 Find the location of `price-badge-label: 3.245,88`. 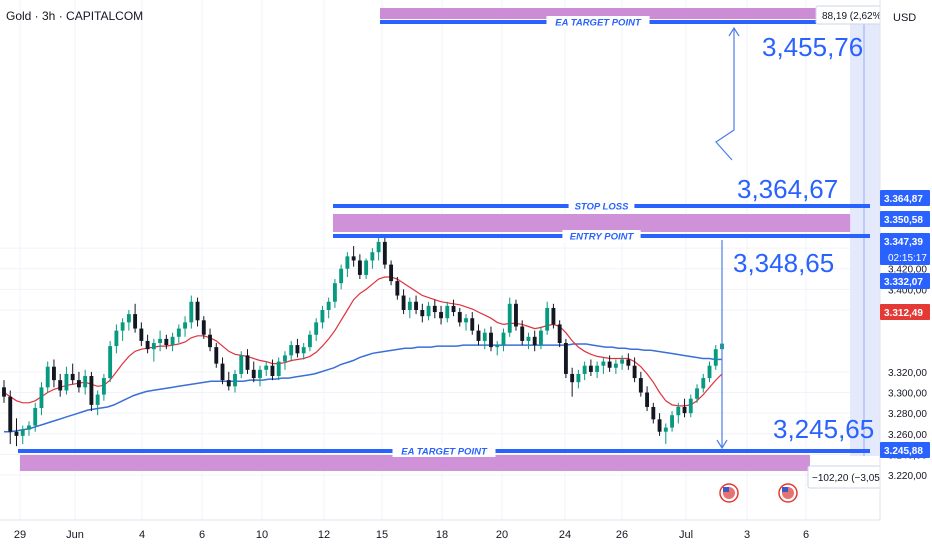

price-badge-label: 3.245,88 is located at coordinates (903, 451).